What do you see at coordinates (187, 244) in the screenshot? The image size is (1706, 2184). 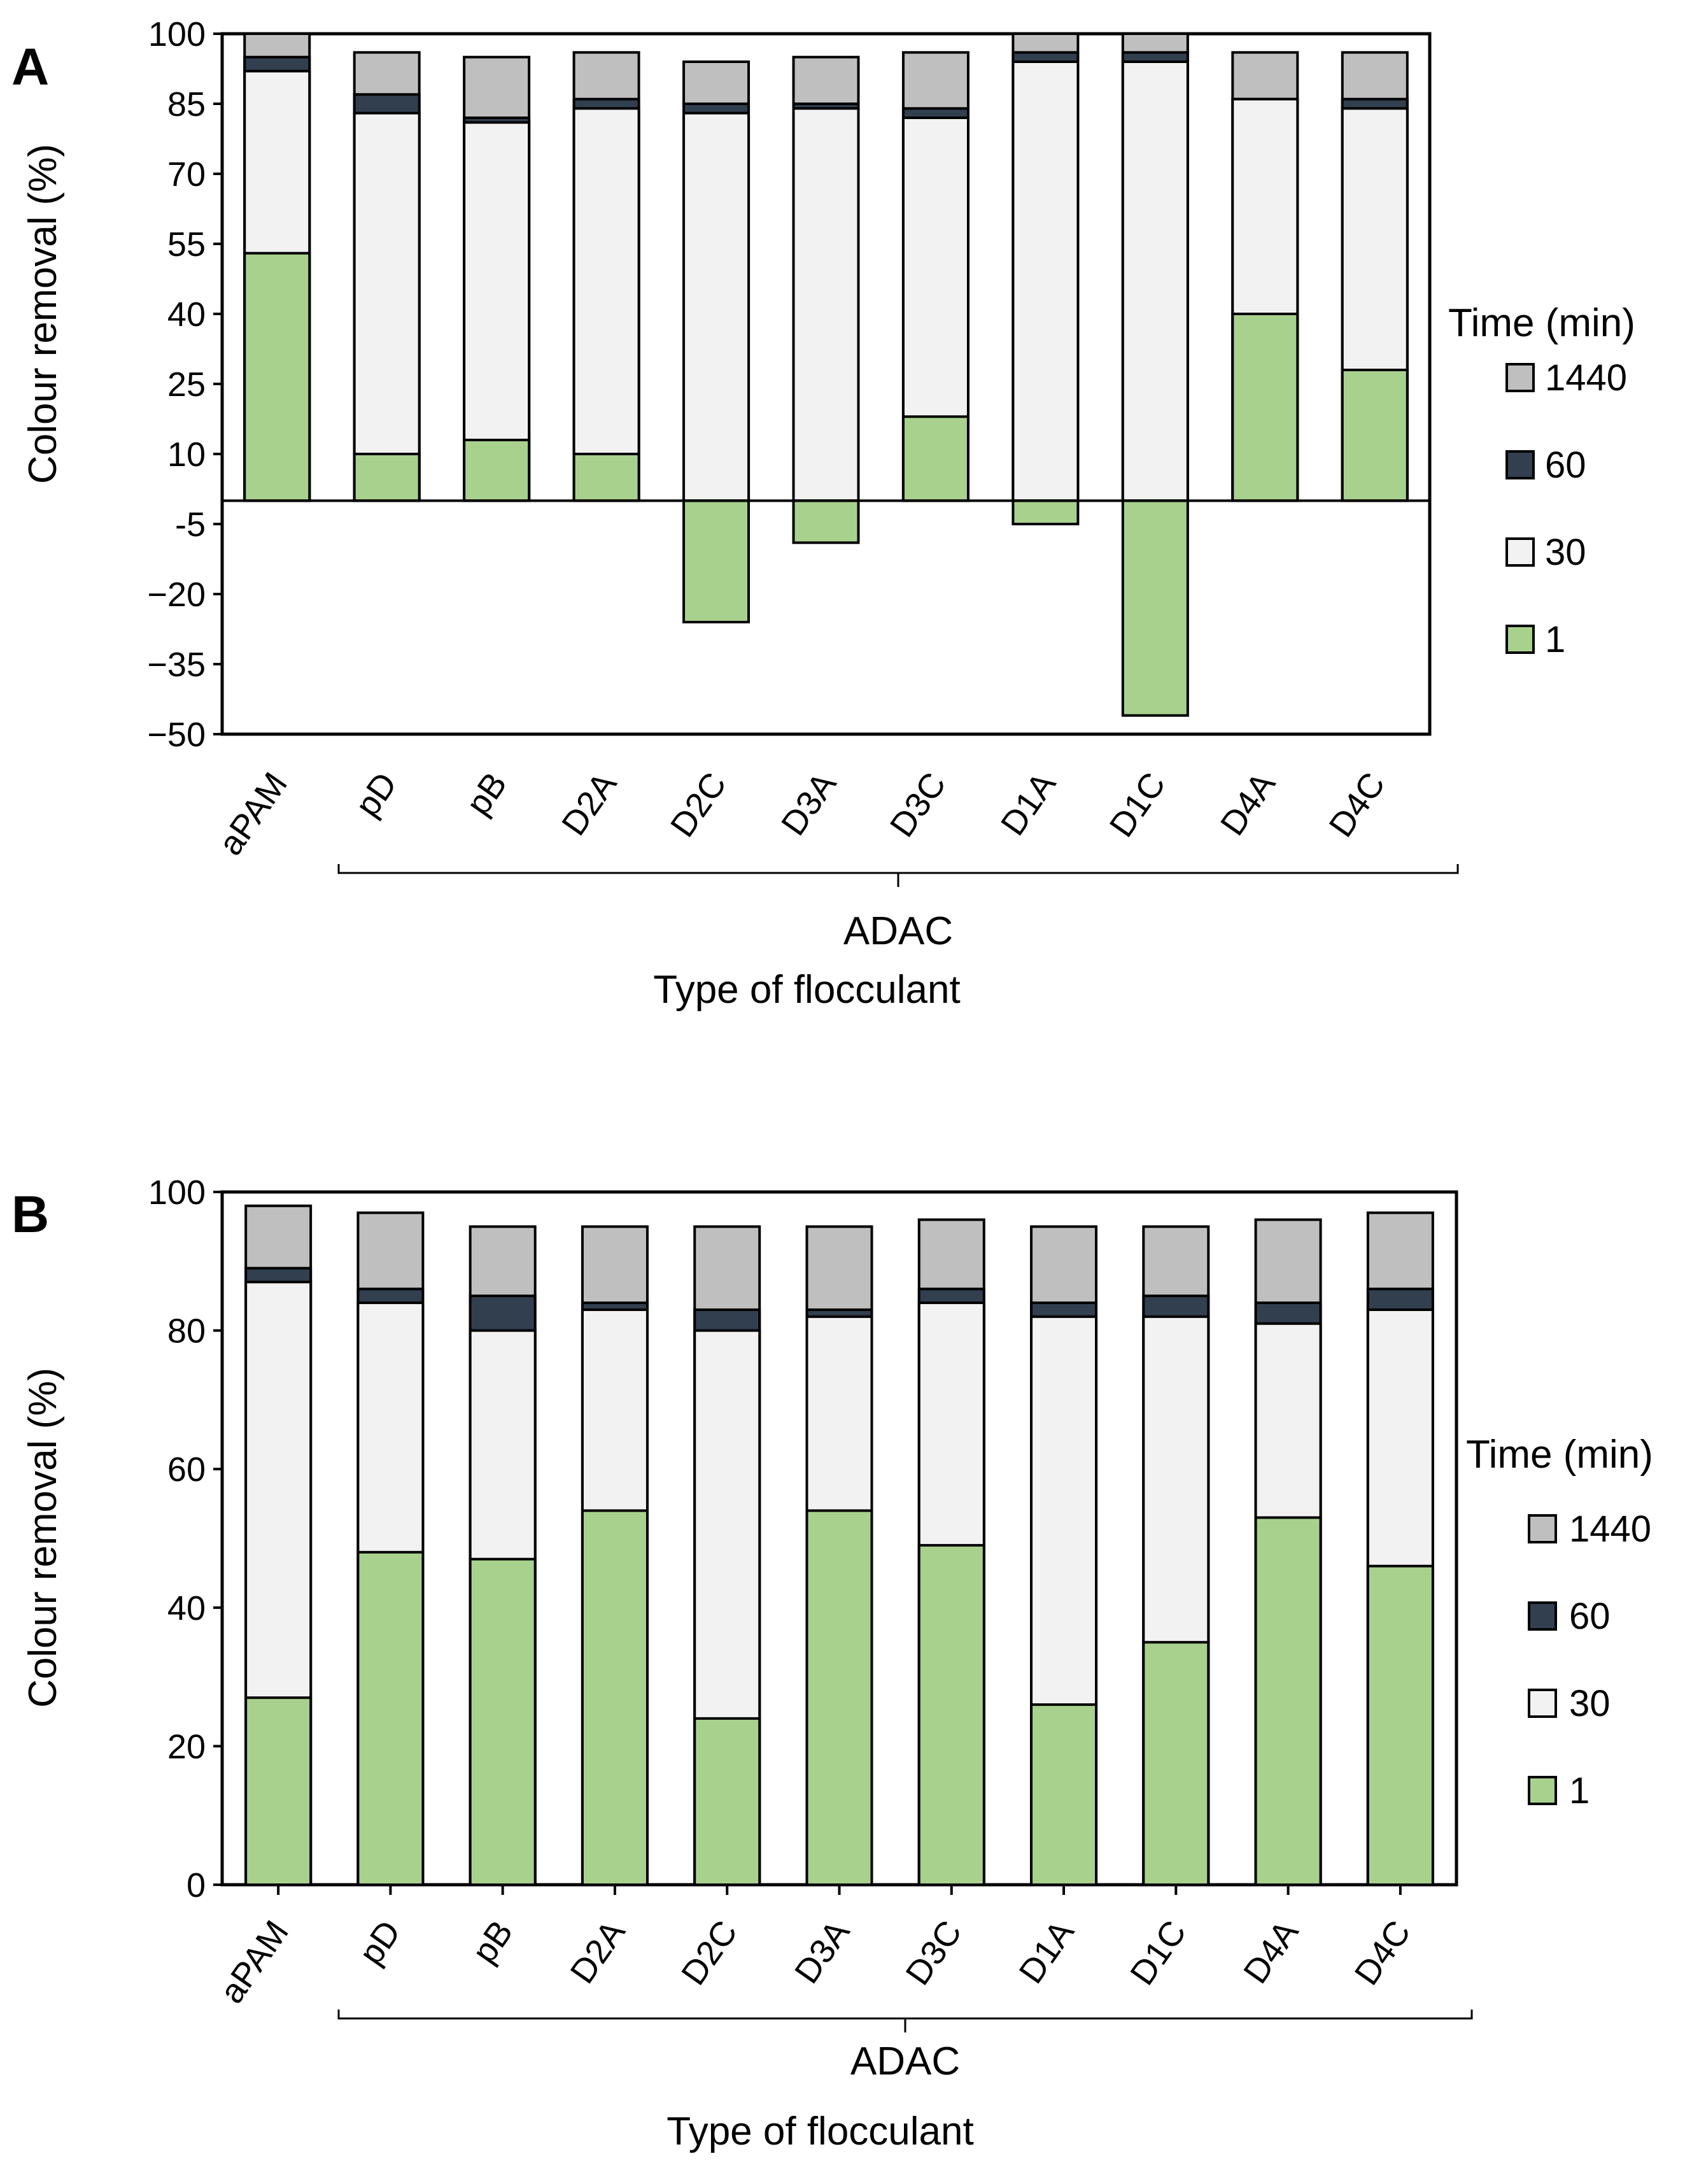 I see `y-tick-label: 55` at bounding box center [187, 244].